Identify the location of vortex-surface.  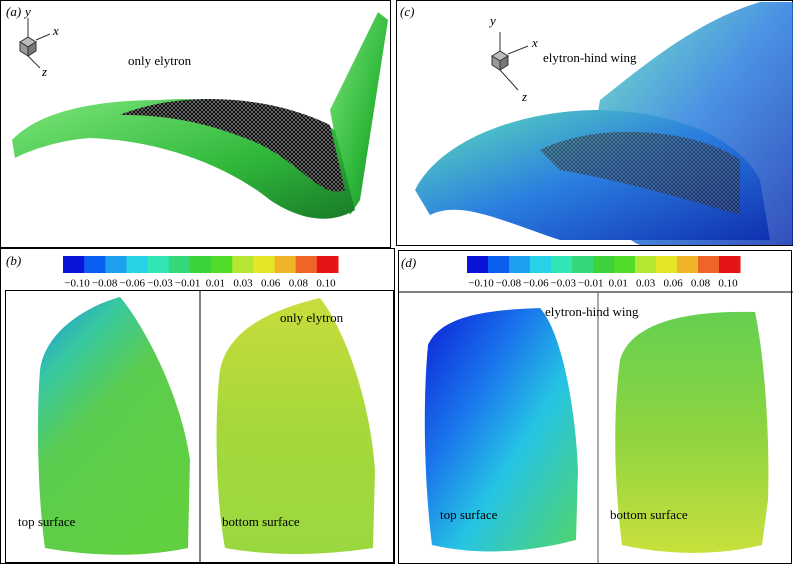
(359, 113).